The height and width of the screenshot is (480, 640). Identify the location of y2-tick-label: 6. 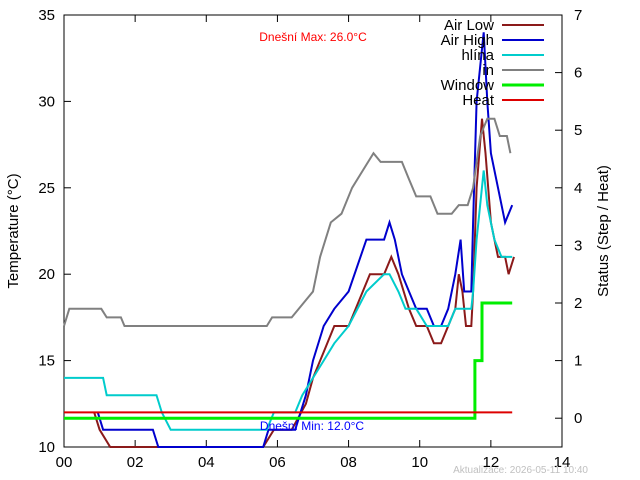
(578, 73).